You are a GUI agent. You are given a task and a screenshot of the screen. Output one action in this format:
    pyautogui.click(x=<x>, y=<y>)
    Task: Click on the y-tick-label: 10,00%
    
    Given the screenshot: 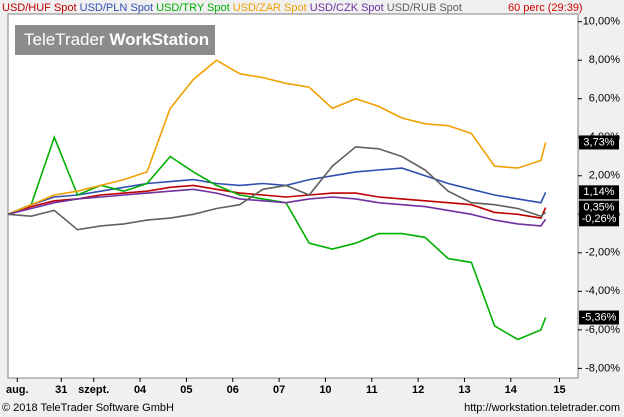 What is the action you would take?
    pyautogui.click(x=602, y=22)
    